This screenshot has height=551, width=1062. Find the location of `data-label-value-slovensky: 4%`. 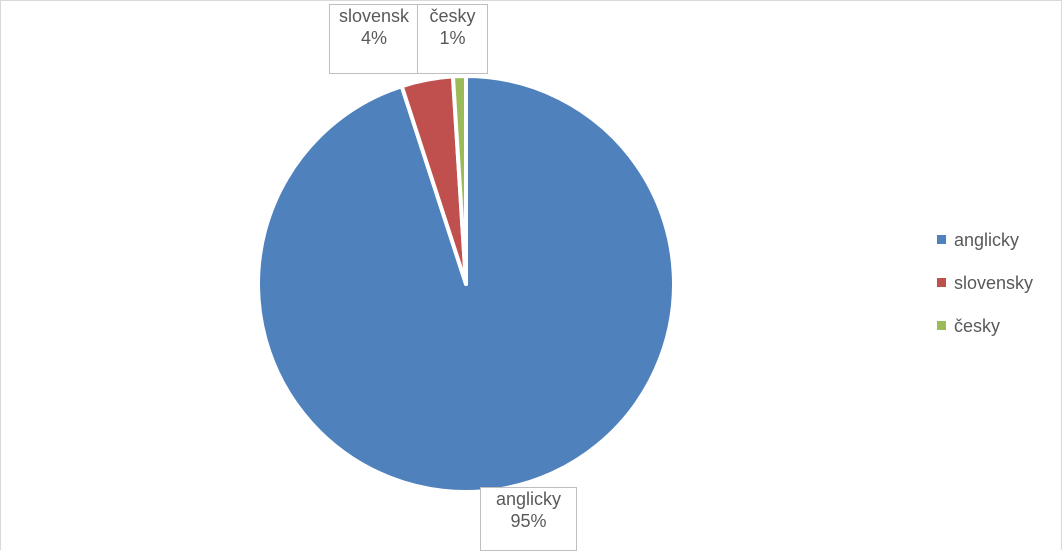

data-label-value-slovensky: 4% is located at coordinates (373, 38).